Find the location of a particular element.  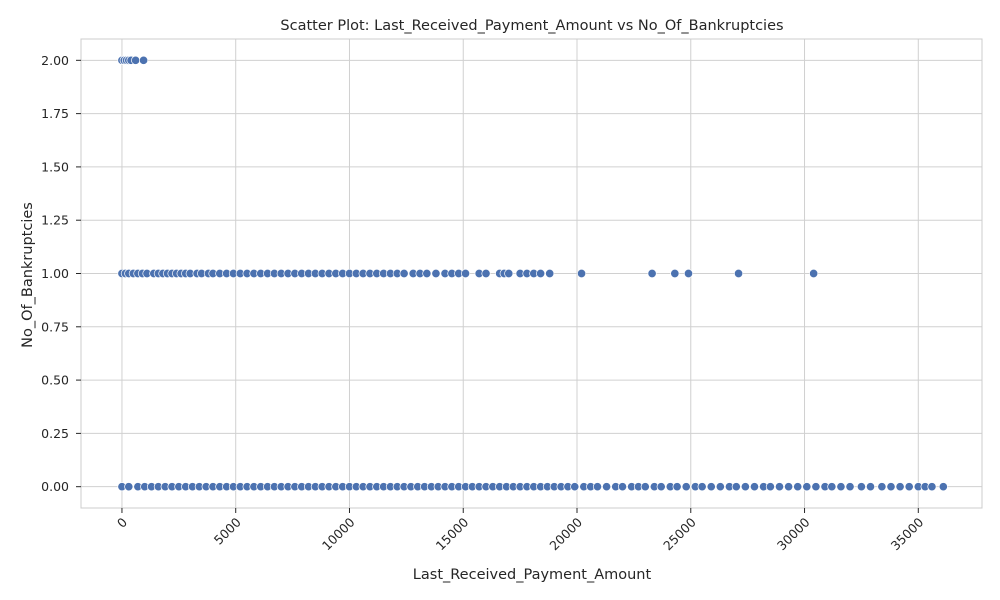

x-tick-label: 10000 is located at coordinates (338, 533).